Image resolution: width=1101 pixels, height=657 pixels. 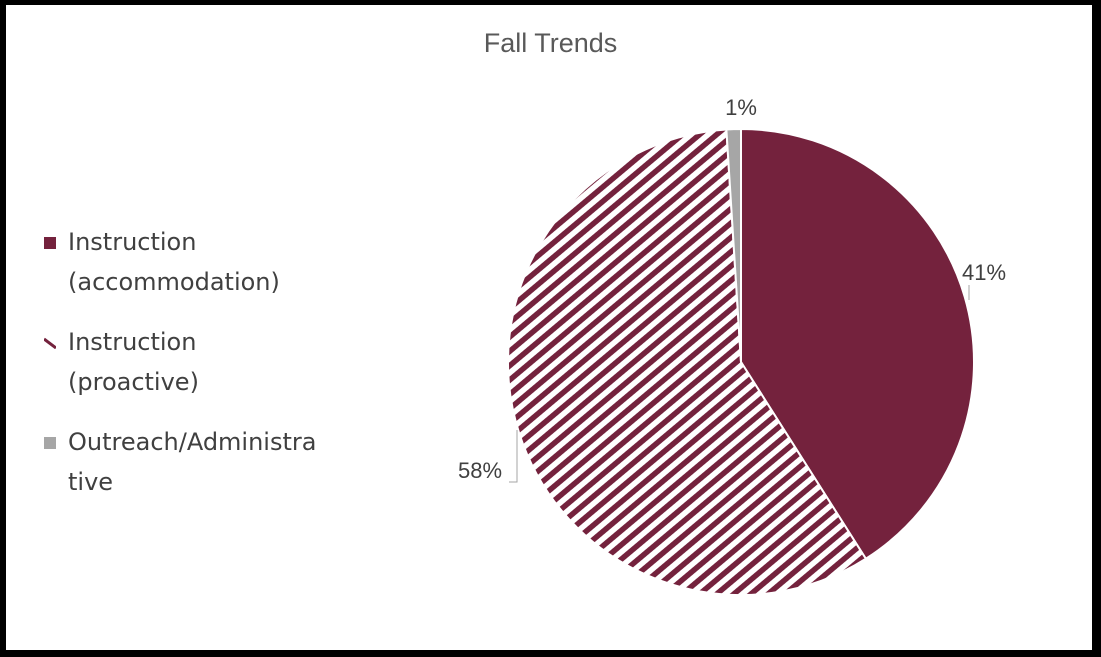 What do you see at coordinates (513, 456) in the screenshot?
I see `leader-line` at bounding box center [513, 456].